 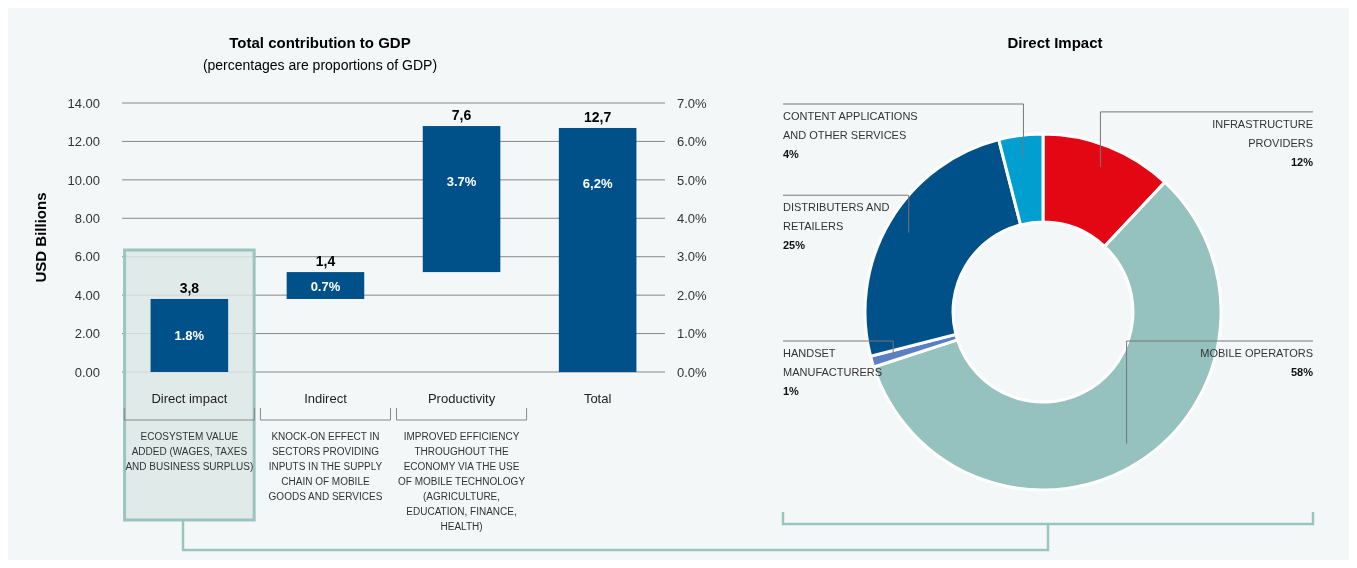 I want to click on chart-title: Total contribution to GDP, so click(x=320, y=42).